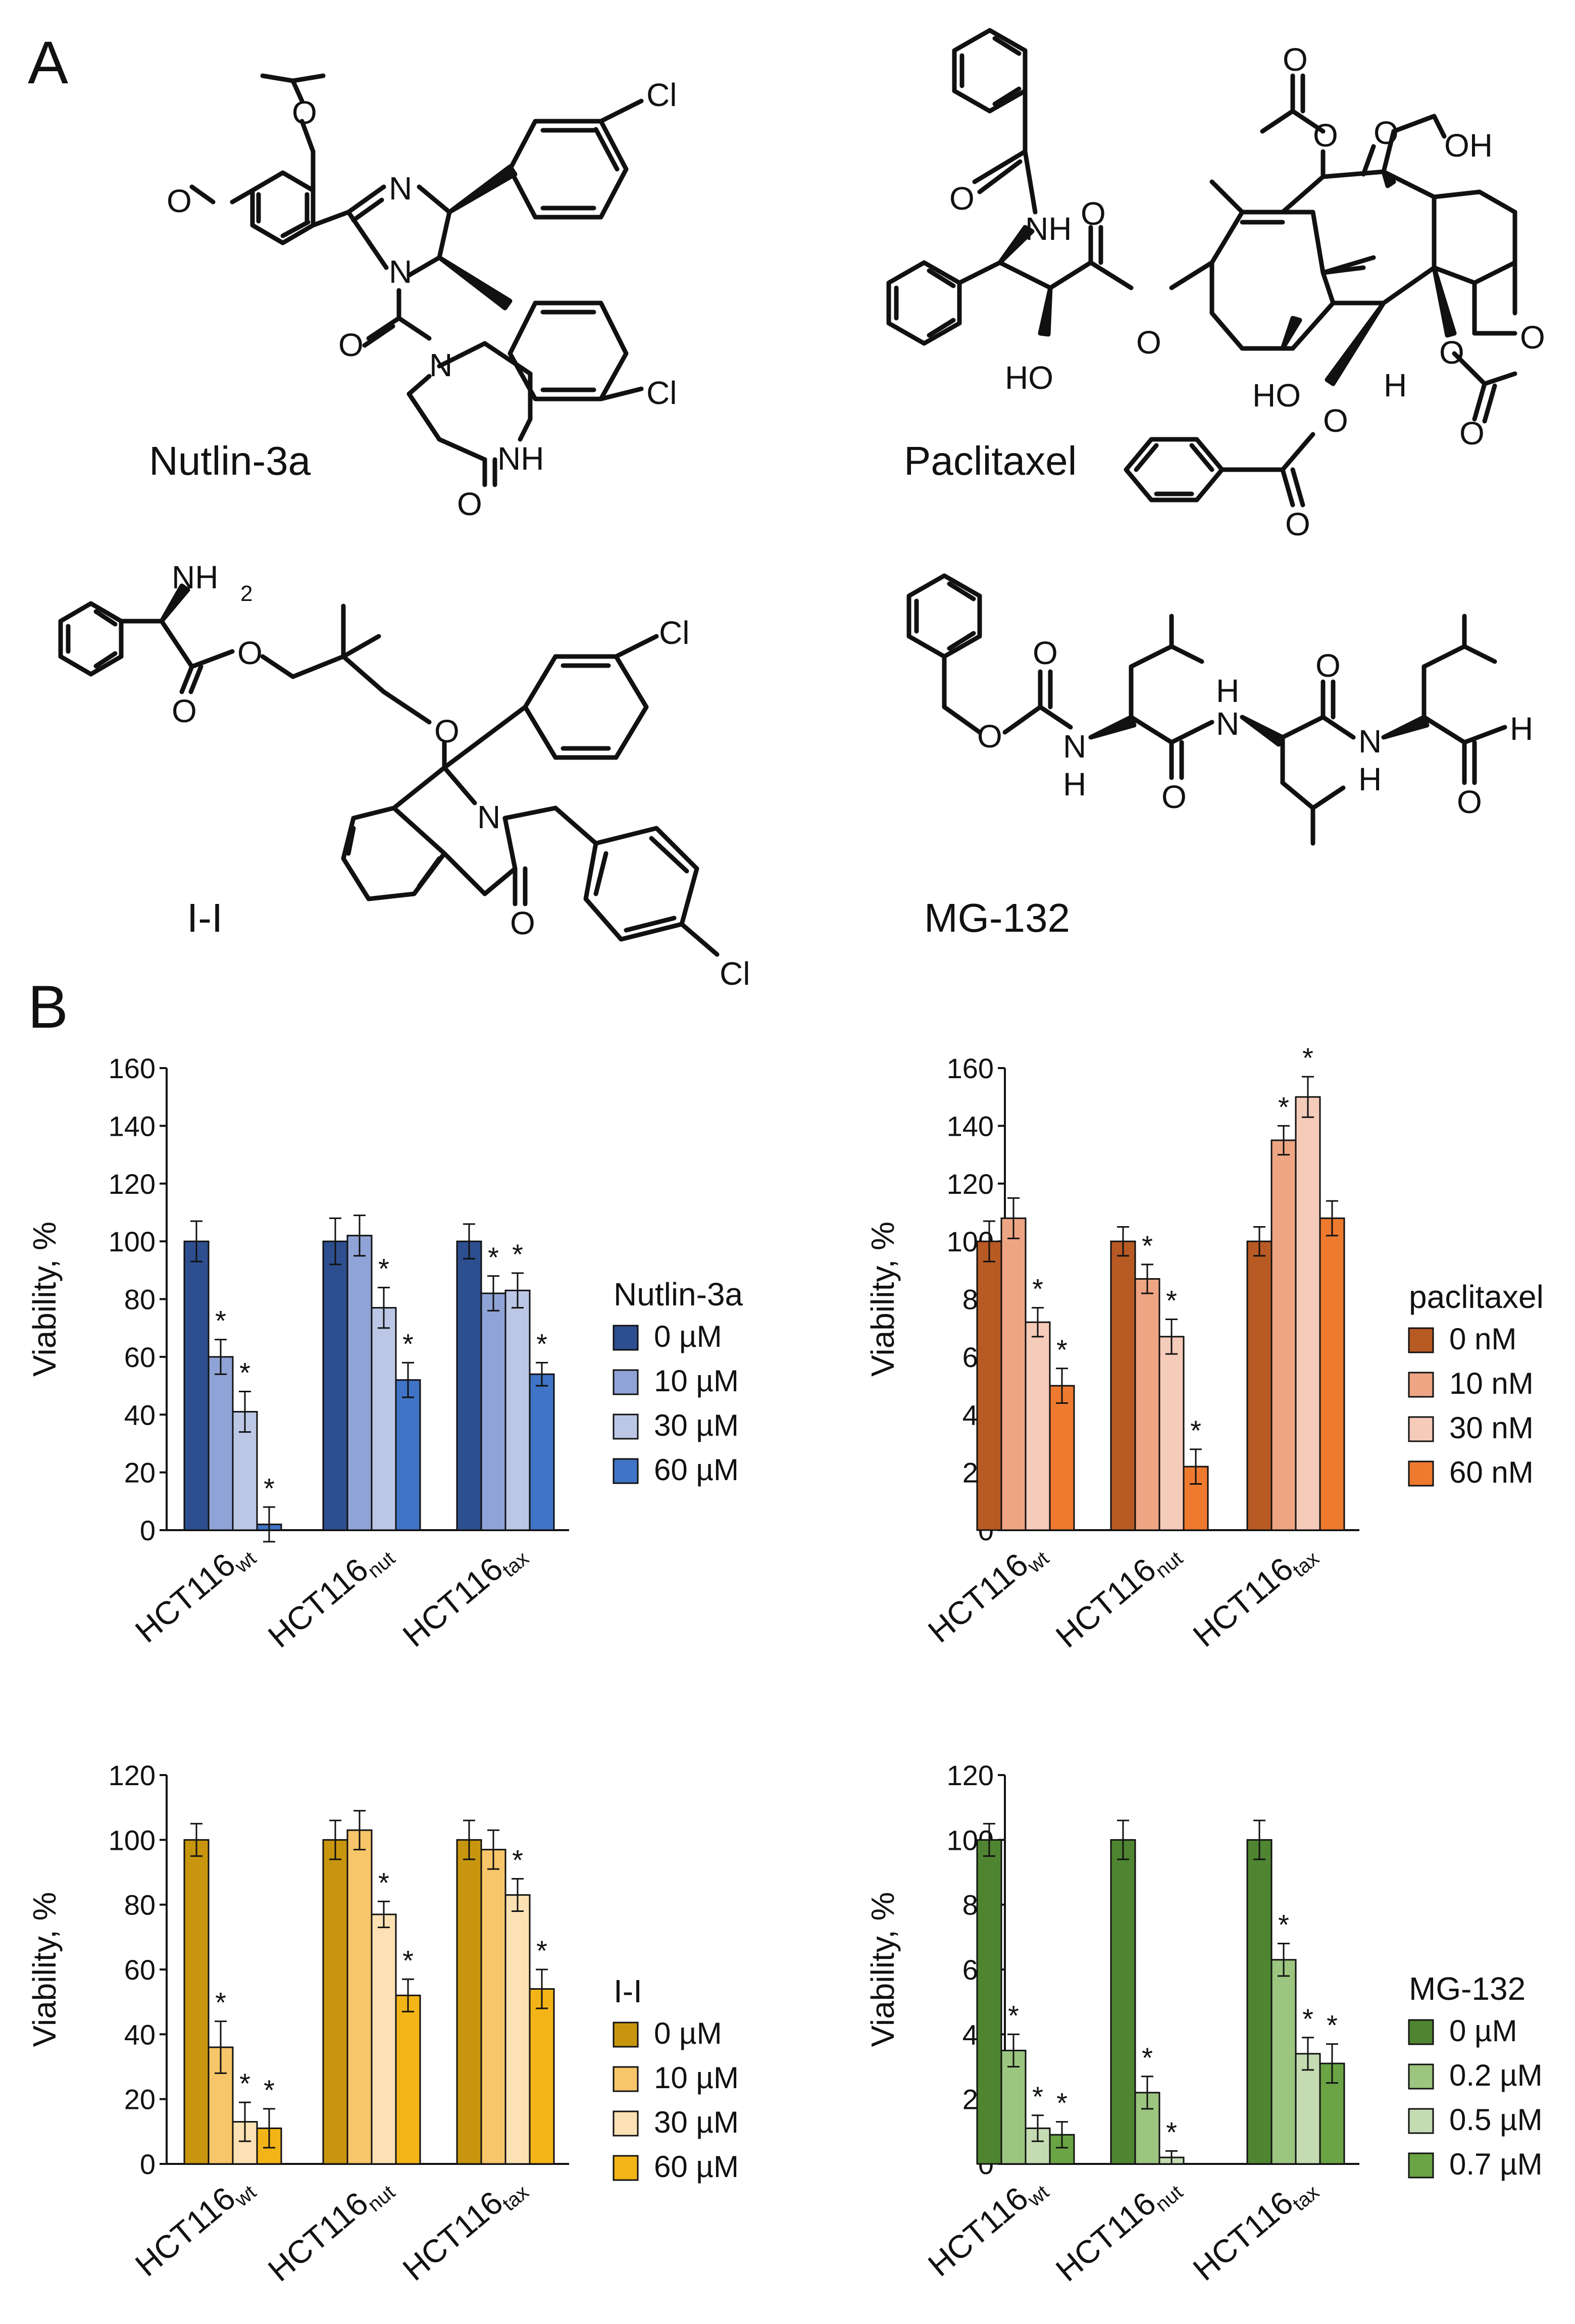 Image resolution: width=1575 pixels, height=2324 pixels. What do you see at coordinates (140, 1970) in the screenshot?
I see `y-tick-label: 60` at bounding box center [140, 1970].